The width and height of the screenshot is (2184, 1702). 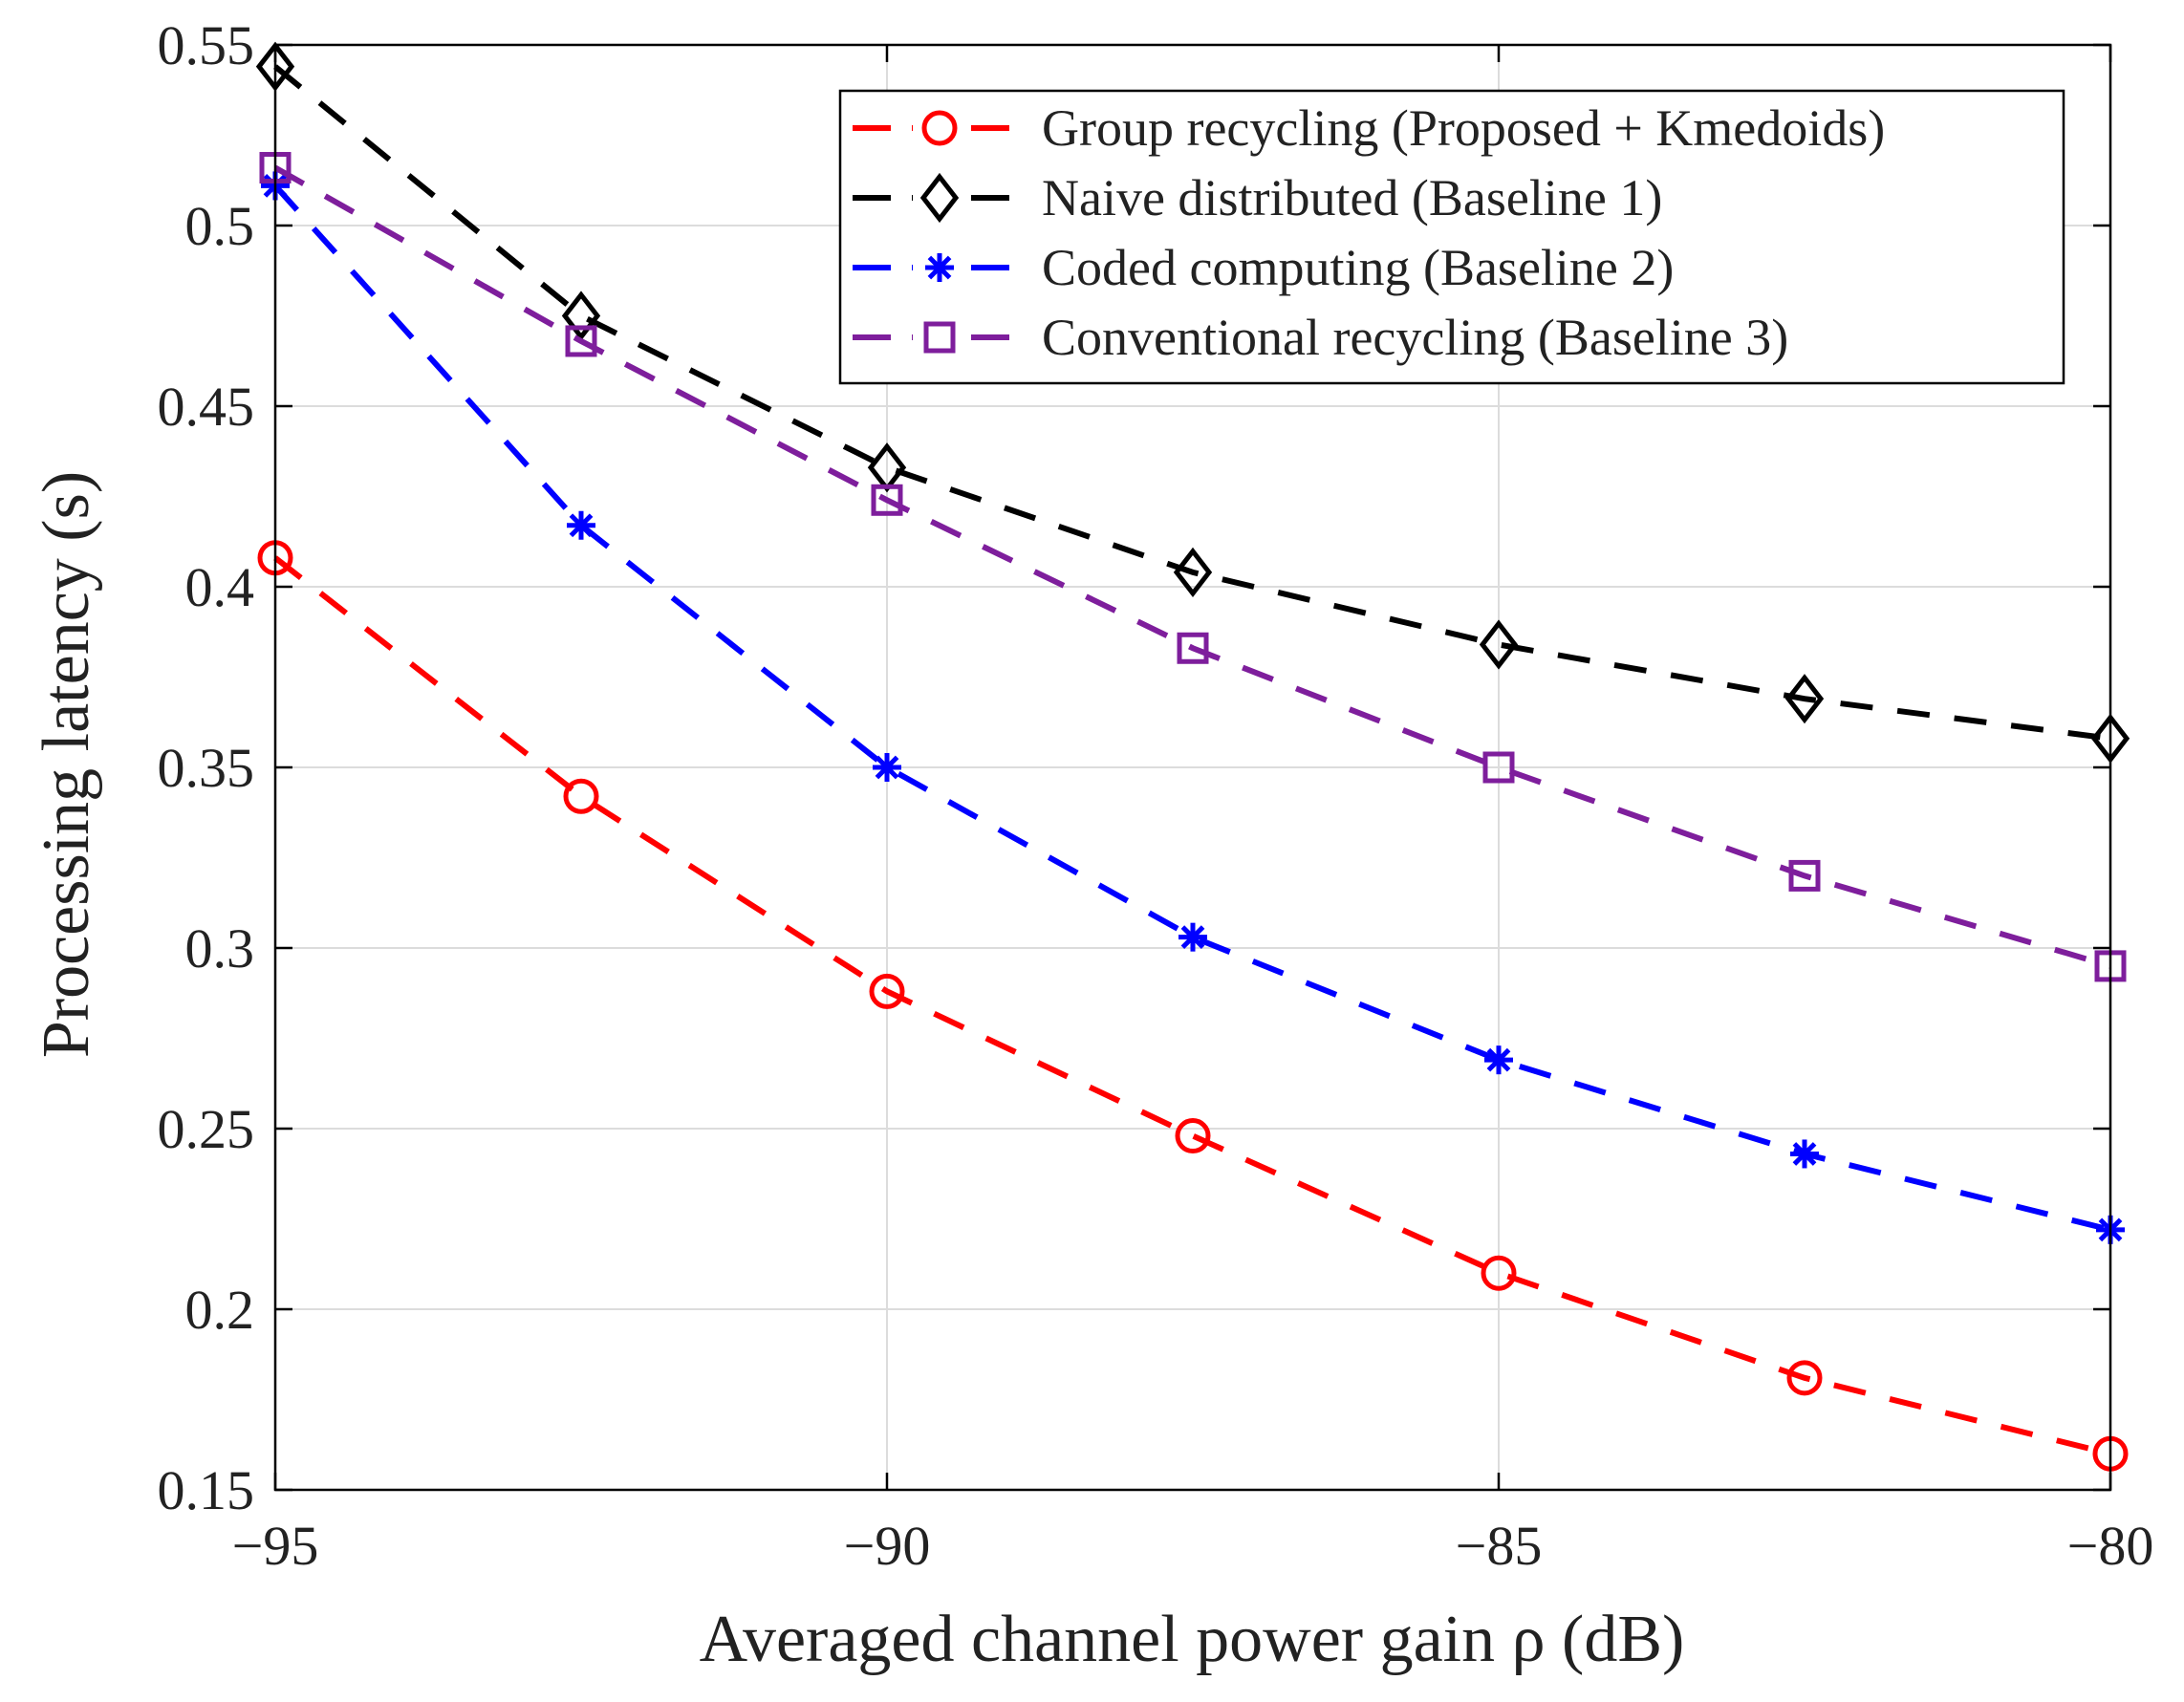 What do you see at coordinates (1499, 1546) in the screenshot?
I see `x-tick-label: −85` at bounding box center [1499, 1546].